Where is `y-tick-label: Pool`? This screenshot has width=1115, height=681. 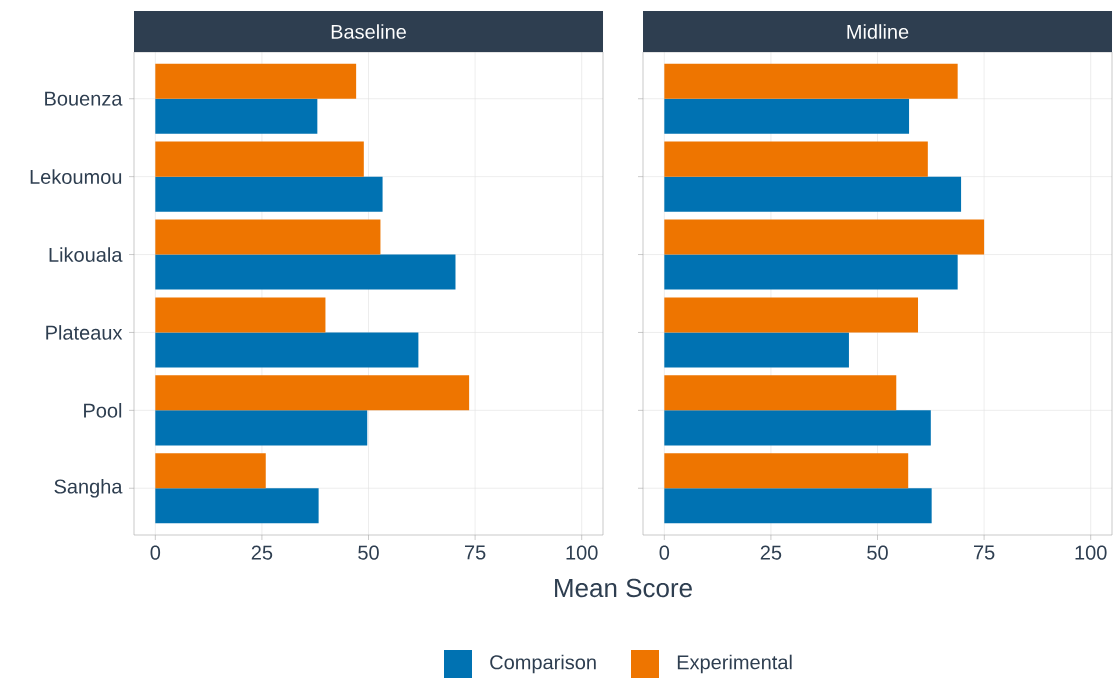 y-tick-label: Pool is located at coordinates (103, 410).